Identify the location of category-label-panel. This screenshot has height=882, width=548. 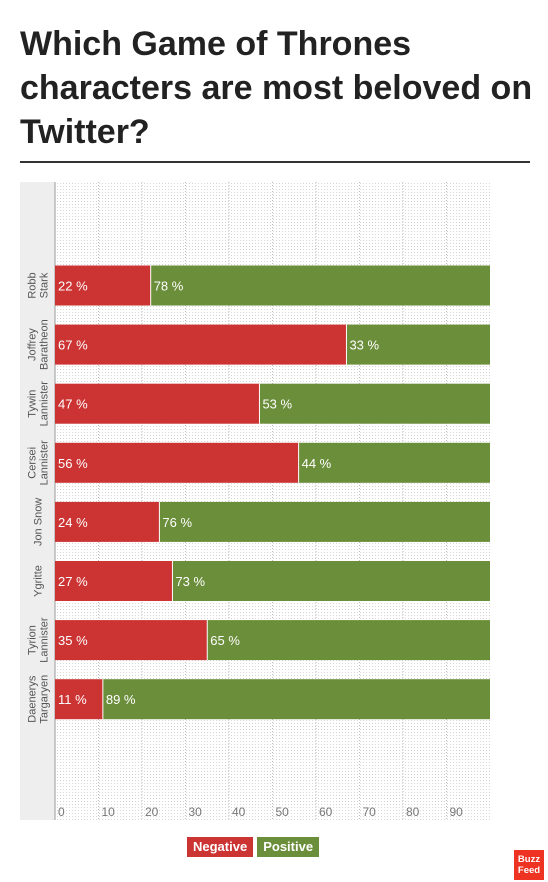
(37, 501).